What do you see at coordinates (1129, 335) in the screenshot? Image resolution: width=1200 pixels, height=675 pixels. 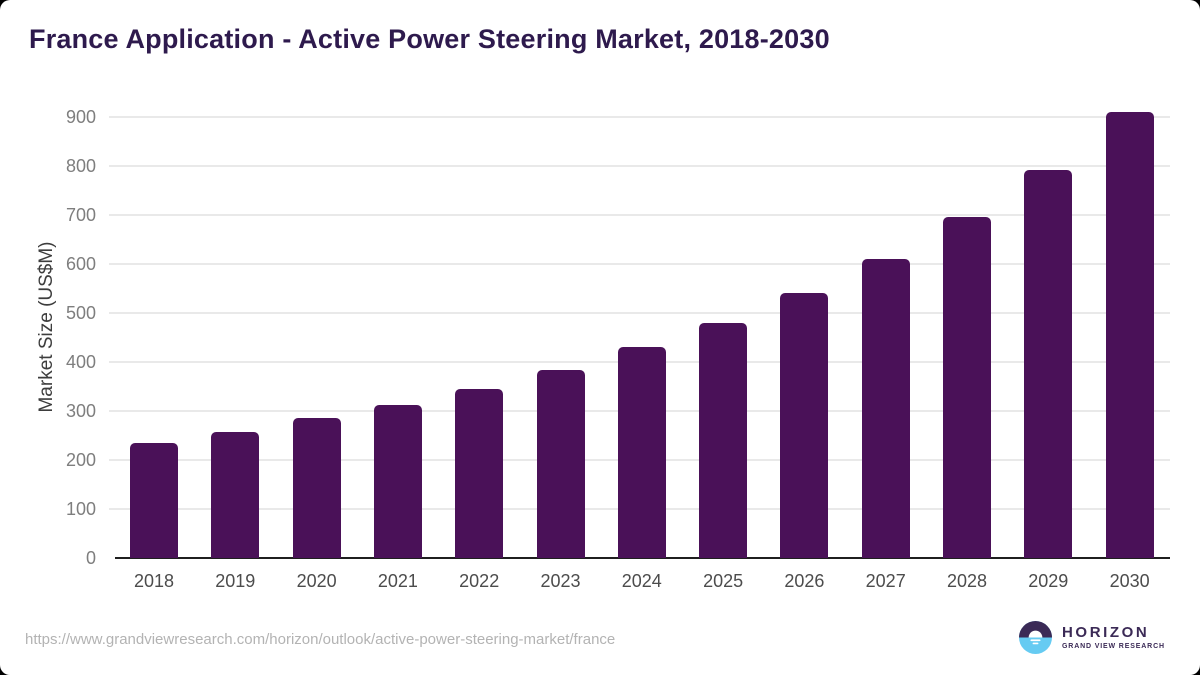 I see `bar-2030` at bounding box center [1129, 335].